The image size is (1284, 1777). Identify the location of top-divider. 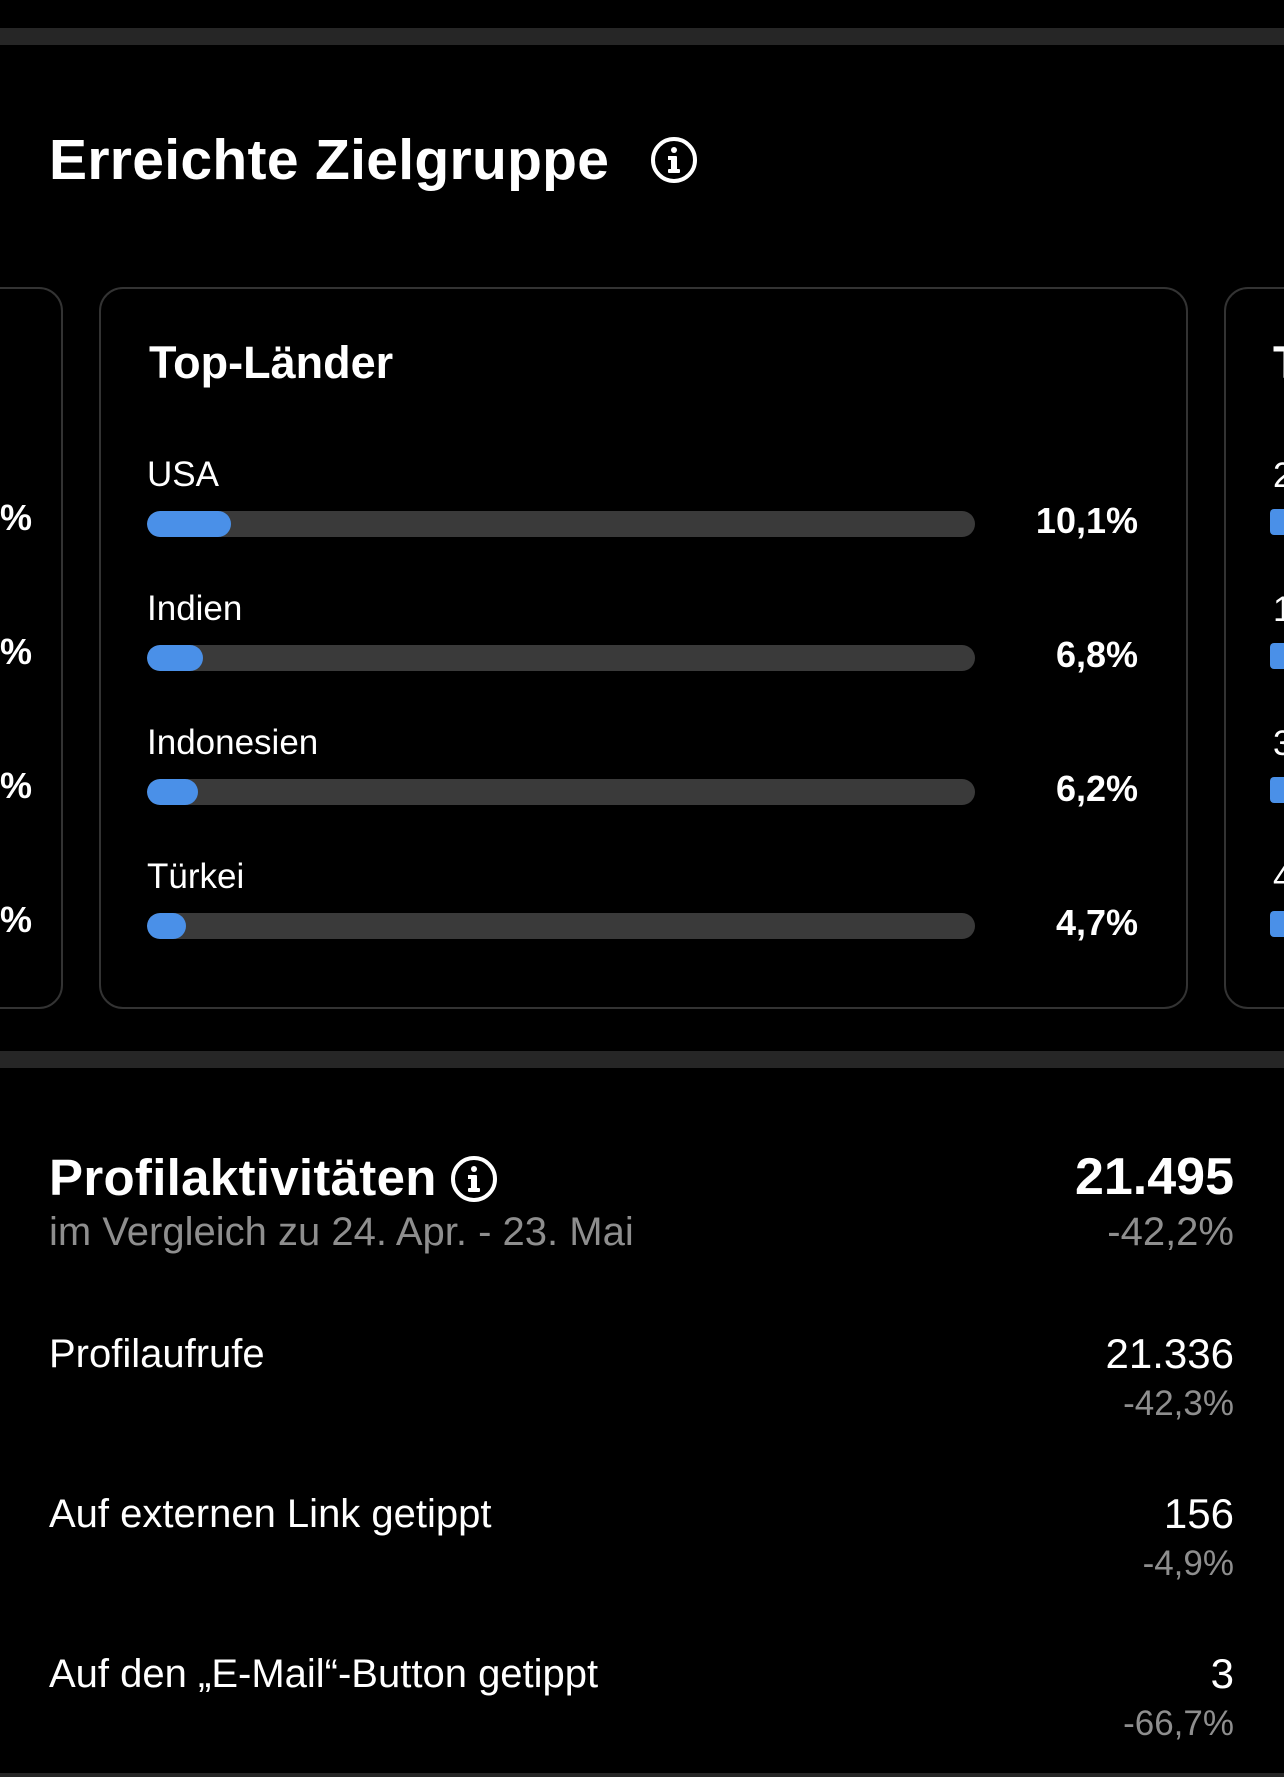
(642, 36).